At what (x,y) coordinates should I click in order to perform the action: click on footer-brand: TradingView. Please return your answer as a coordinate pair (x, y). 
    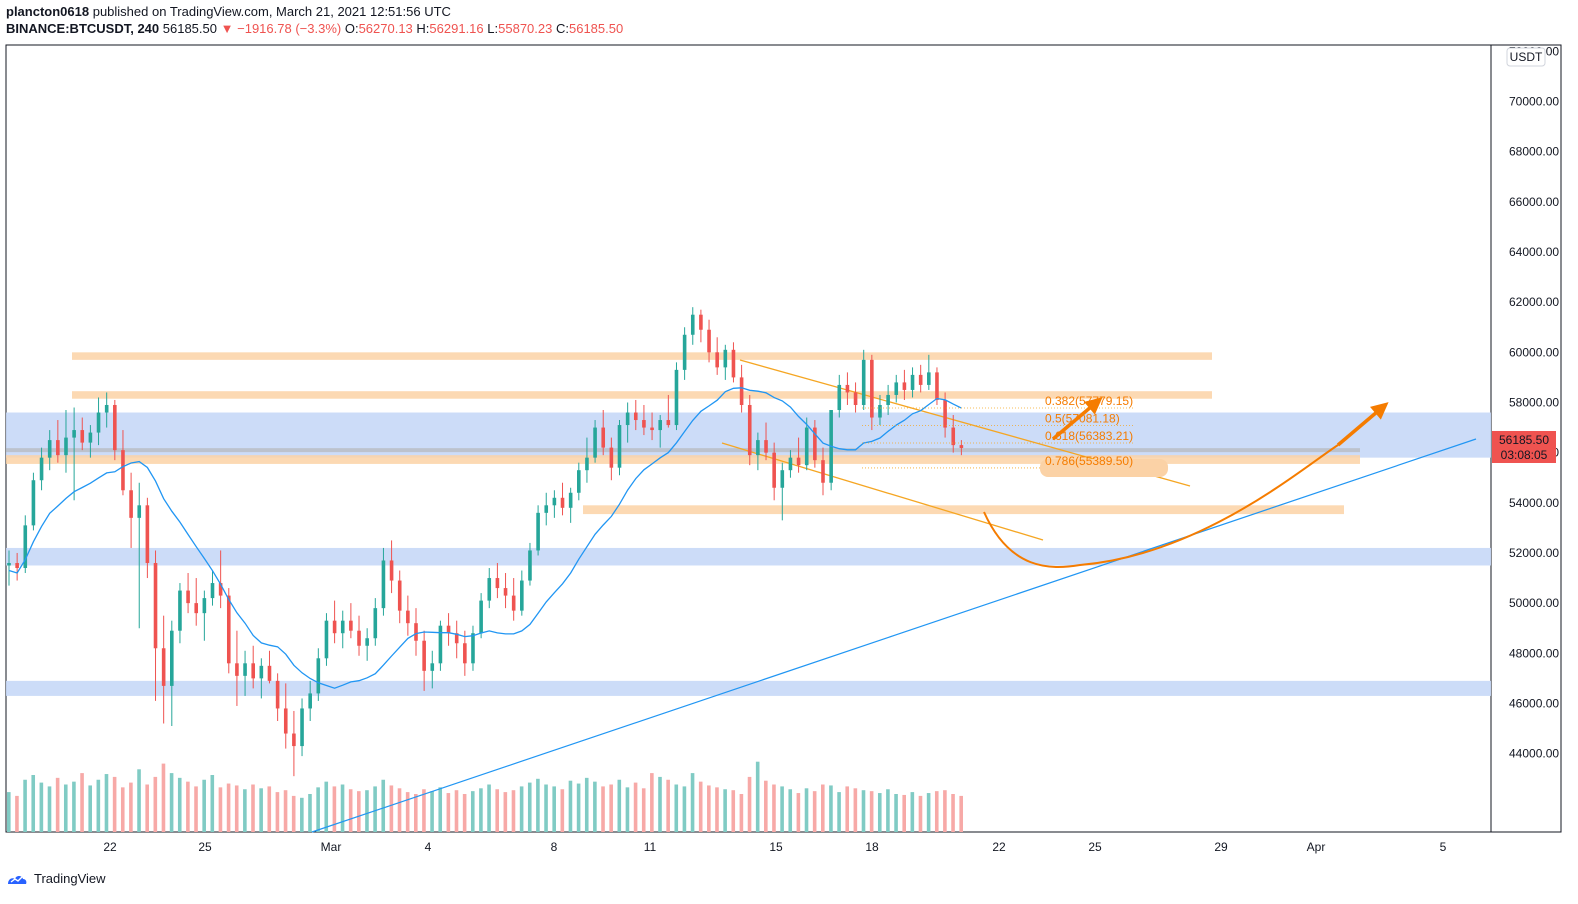
    Looking at the image, I should click on (56, 878).